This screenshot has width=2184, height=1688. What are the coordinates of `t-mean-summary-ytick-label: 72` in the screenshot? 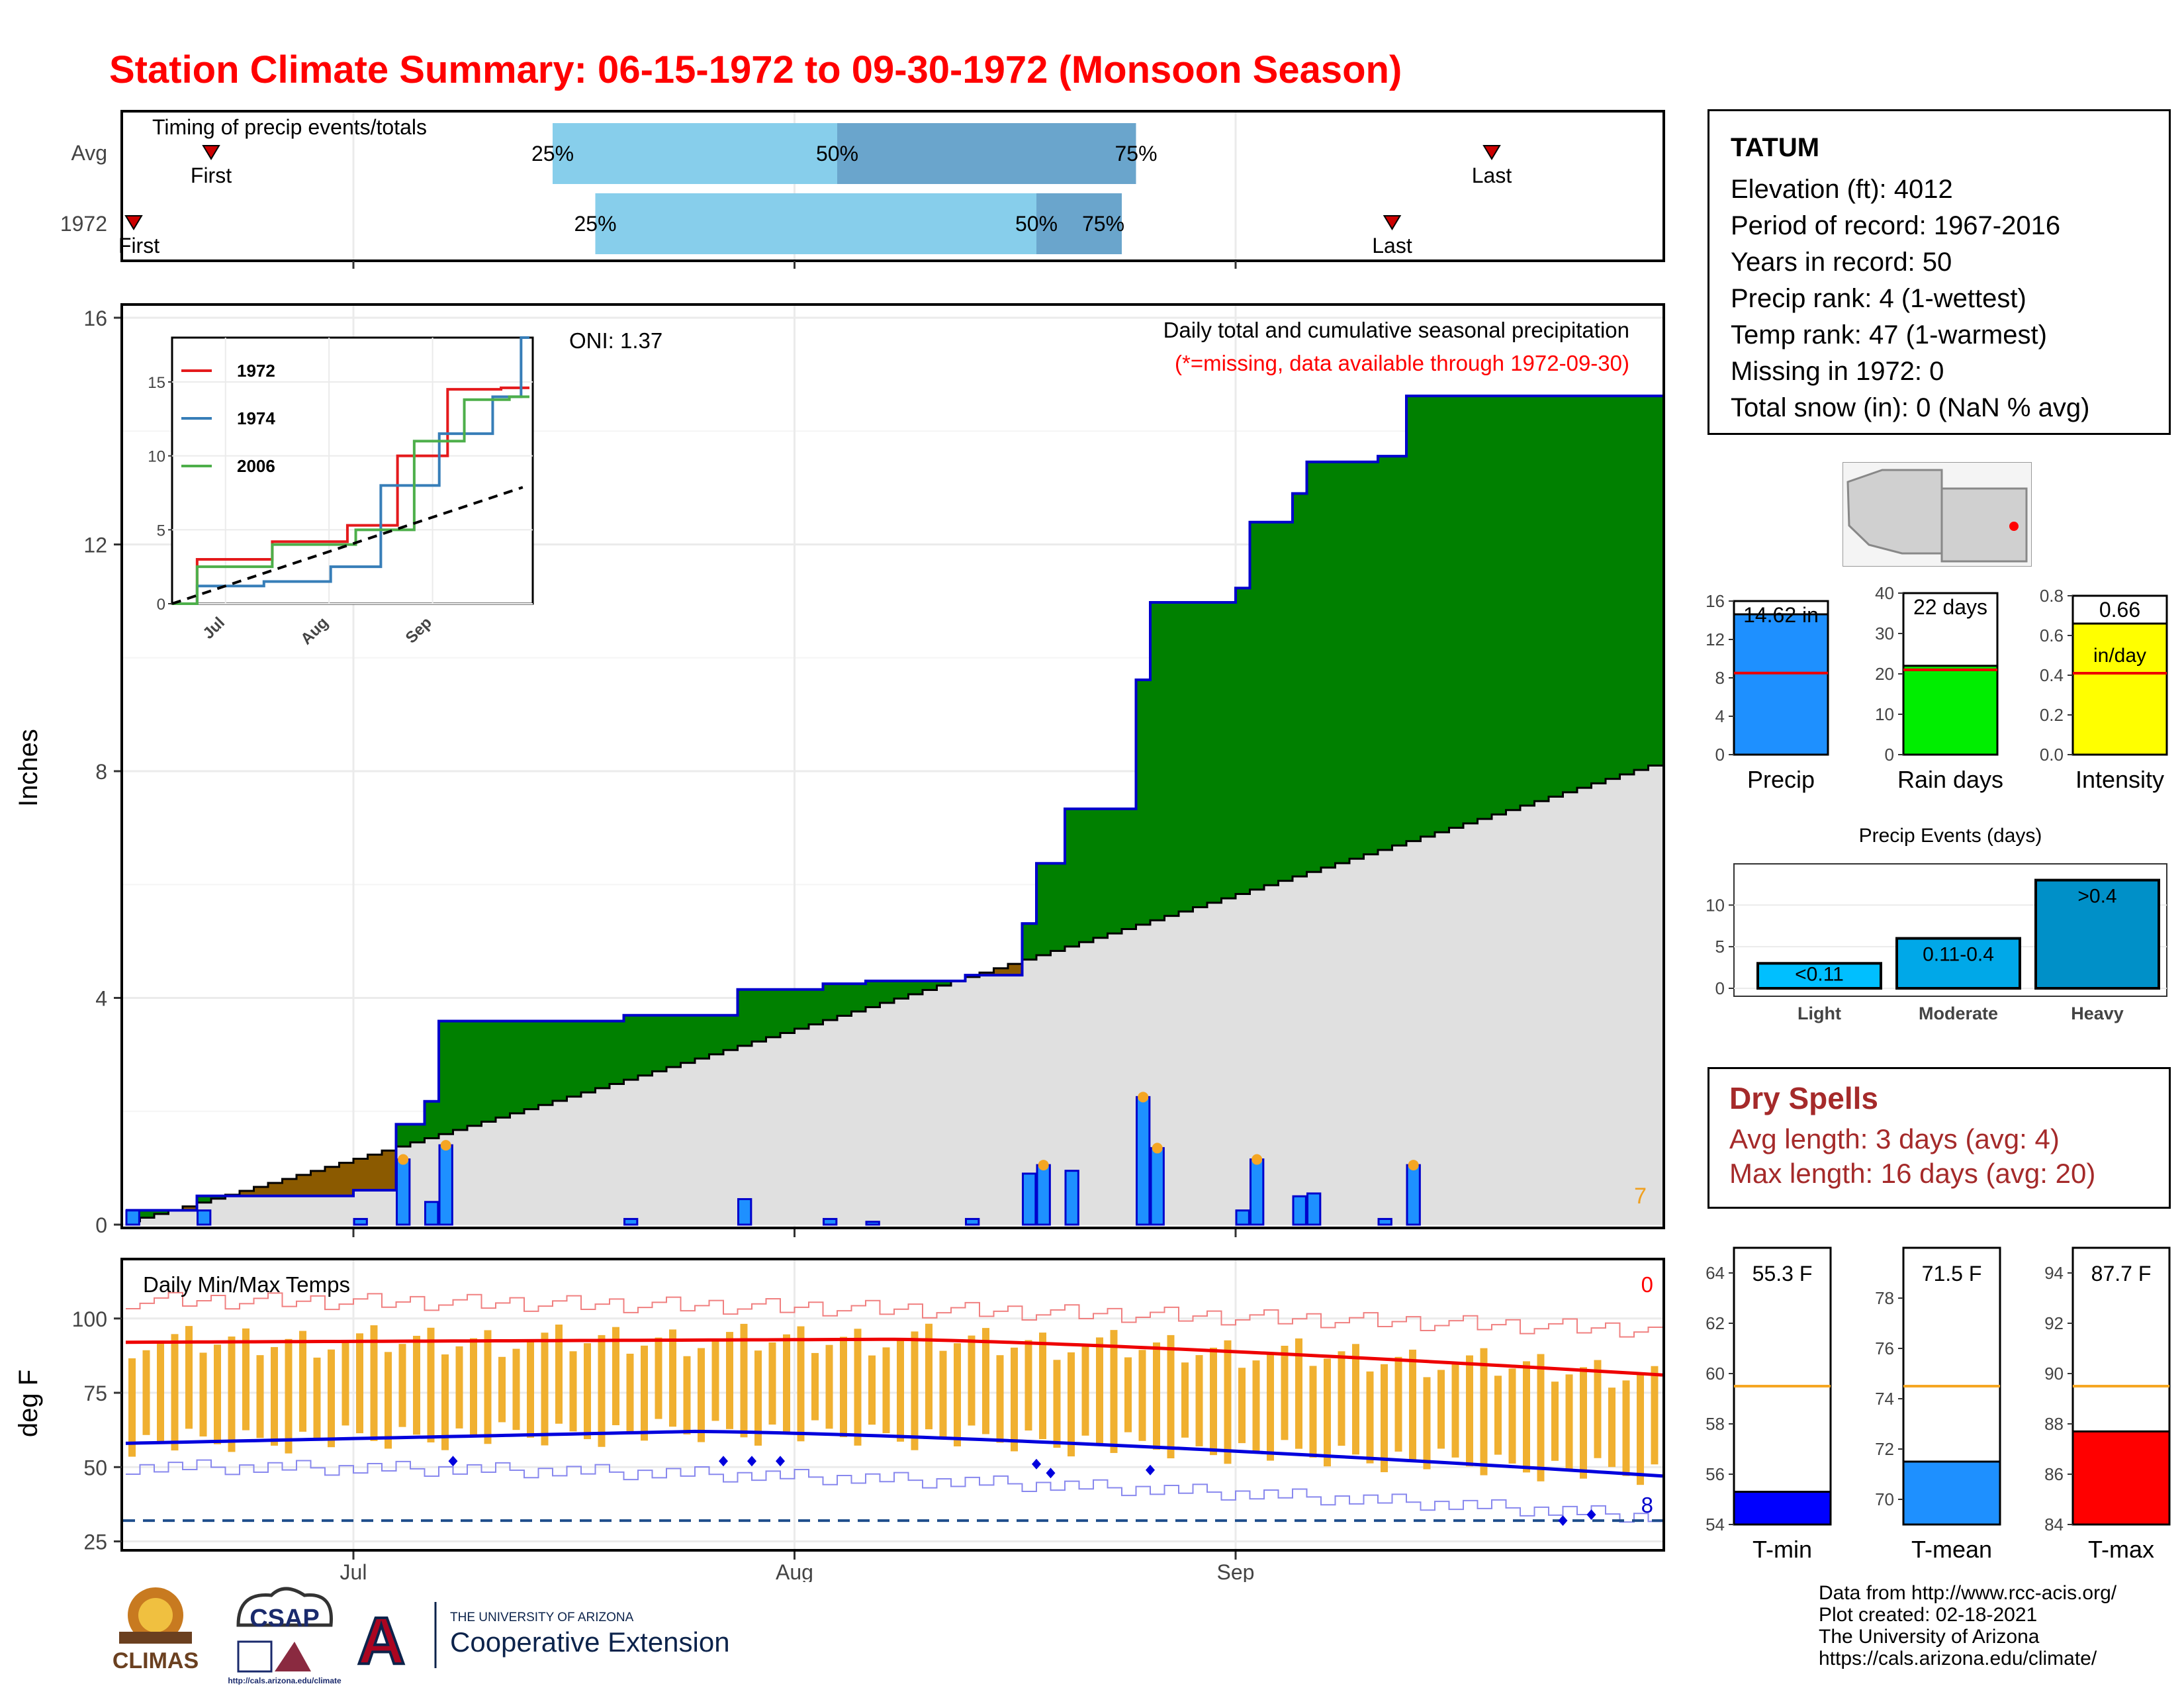 It's located at (1885, 1449).